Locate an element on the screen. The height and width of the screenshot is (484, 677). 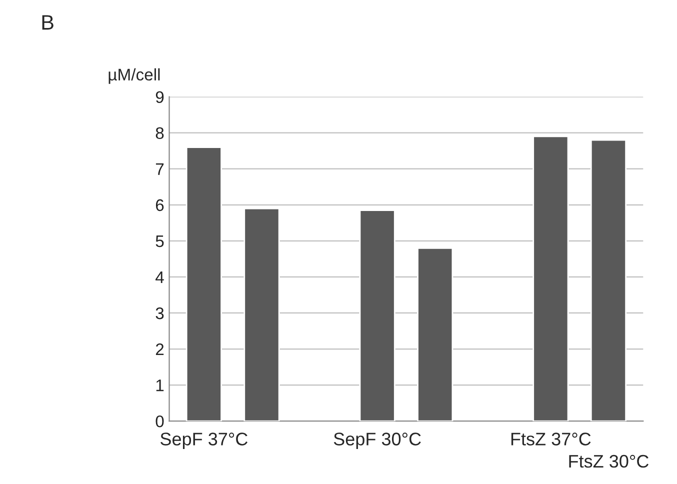
y-axis-title: µM/cell is located at coordinates (134, 76).